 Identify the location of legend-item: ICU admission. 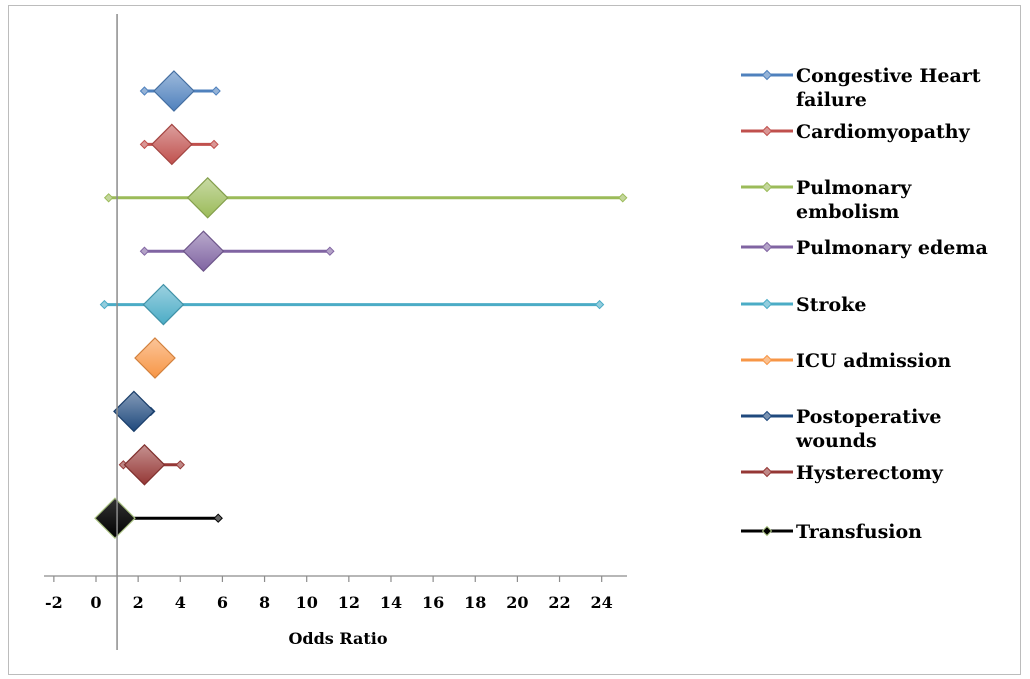
(846, 361).